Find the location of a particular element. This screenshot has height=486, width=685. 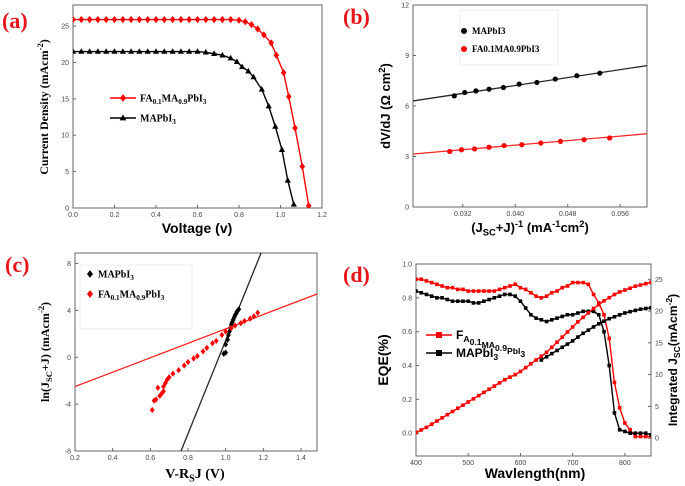

x-tick-label: 0.2 is located at coordinates (115, 215).